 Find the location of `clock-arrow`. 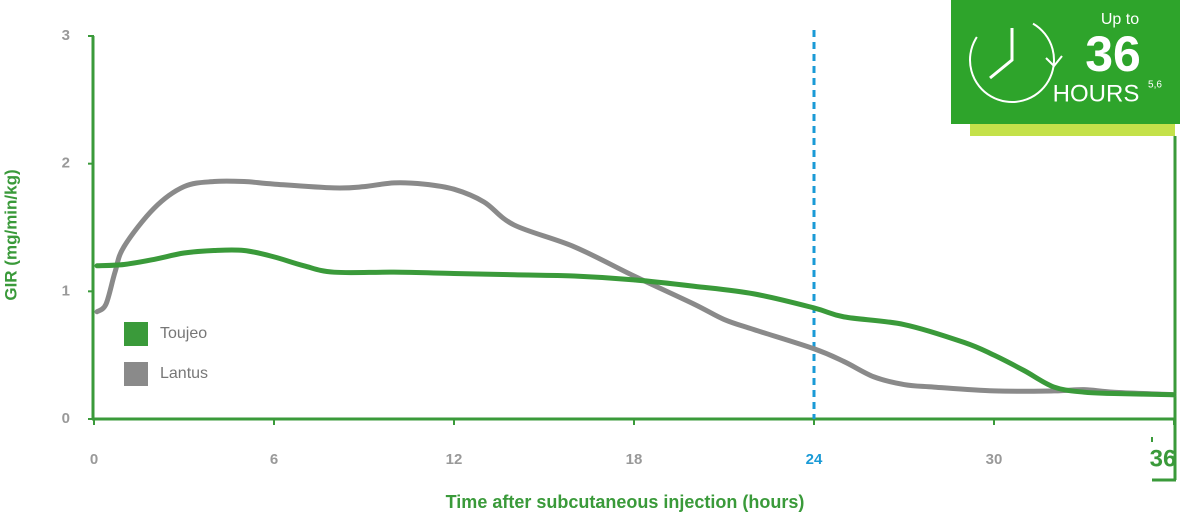

clock-arrow is located at coordinates (1054, 61).